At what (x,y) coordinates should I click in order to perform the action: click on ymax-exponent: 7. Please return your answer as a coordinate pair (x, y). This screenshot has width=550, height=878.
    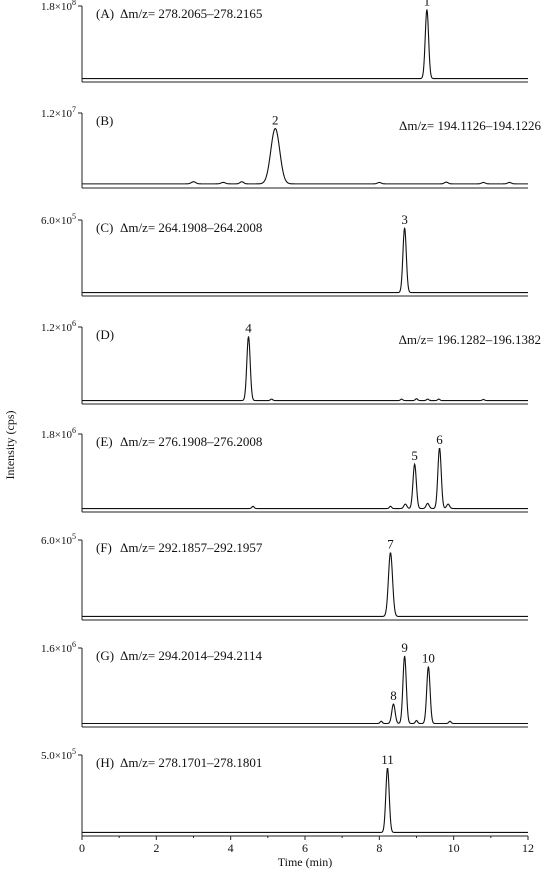
    Looking at the image, I should click on (74, 109).